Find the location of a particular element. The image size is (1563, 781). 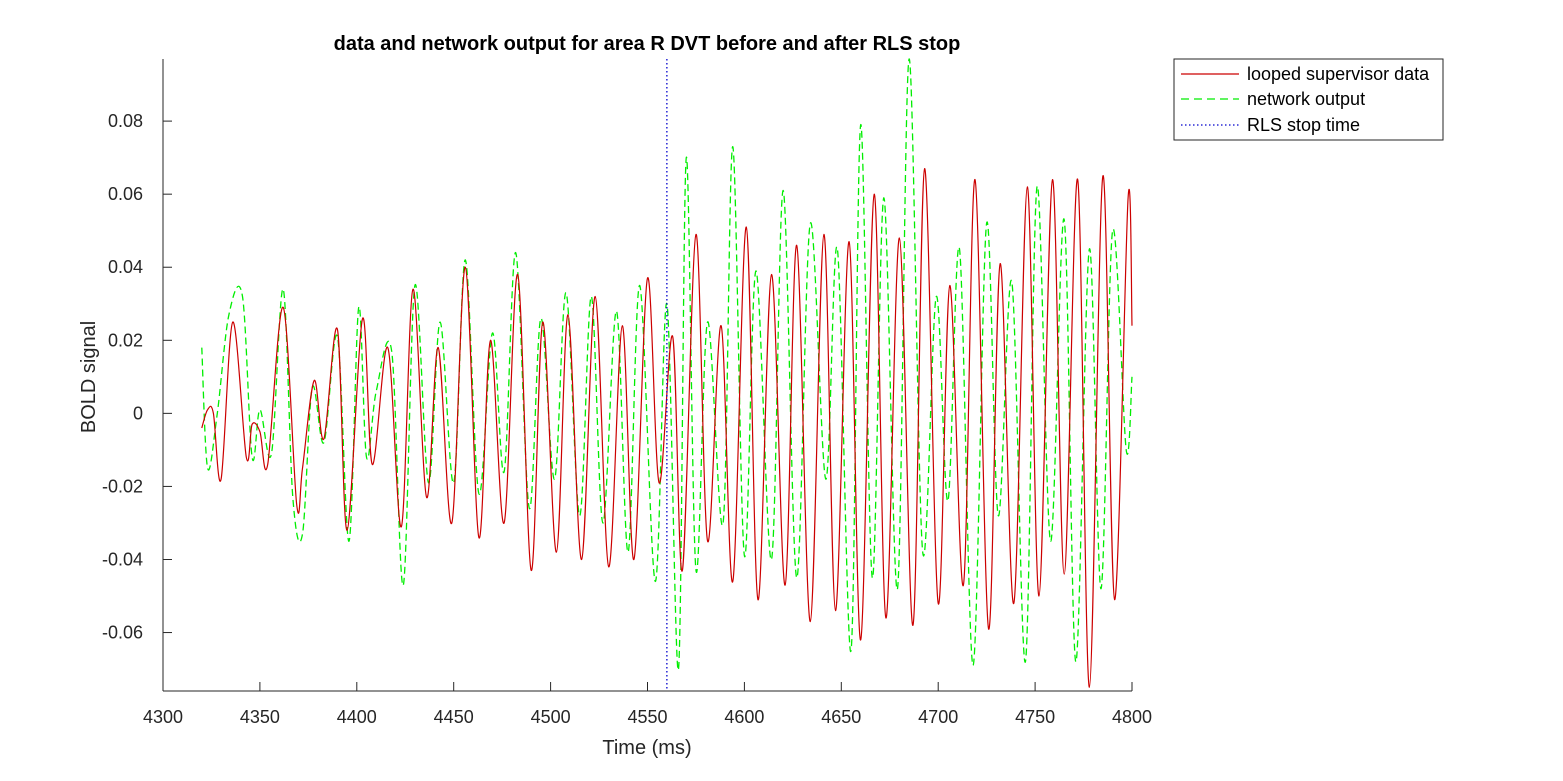

y-tick-label: -0.06 is located at coordinates (122, 633).